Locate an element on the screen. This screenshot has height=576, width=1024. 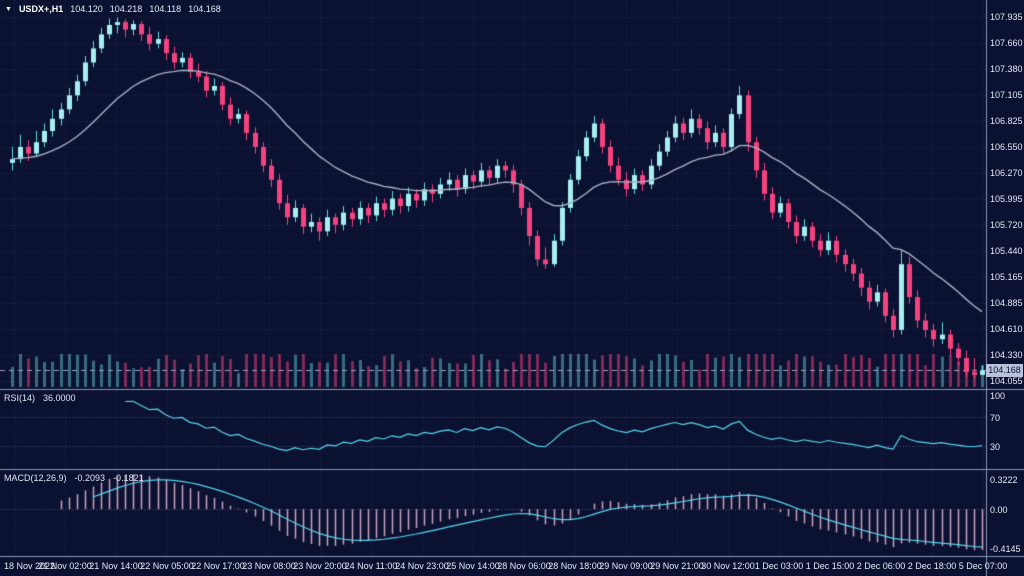
price-axis-label: 105.440 is located at coordinates (1006, 251).